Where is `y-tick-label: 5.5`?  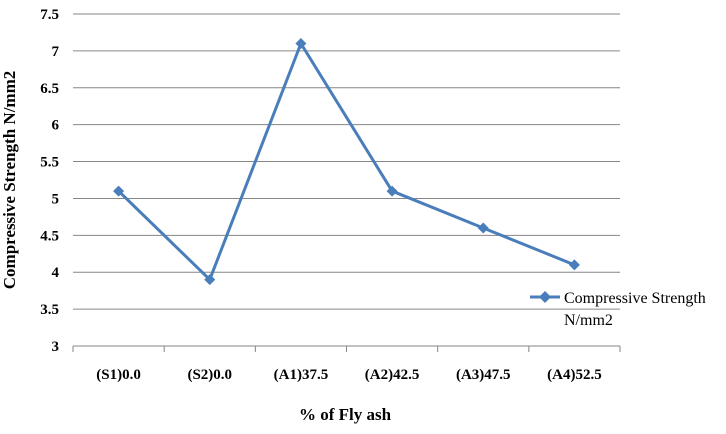
y-tick-label: 5.5 is located at coordinates (49, 163).